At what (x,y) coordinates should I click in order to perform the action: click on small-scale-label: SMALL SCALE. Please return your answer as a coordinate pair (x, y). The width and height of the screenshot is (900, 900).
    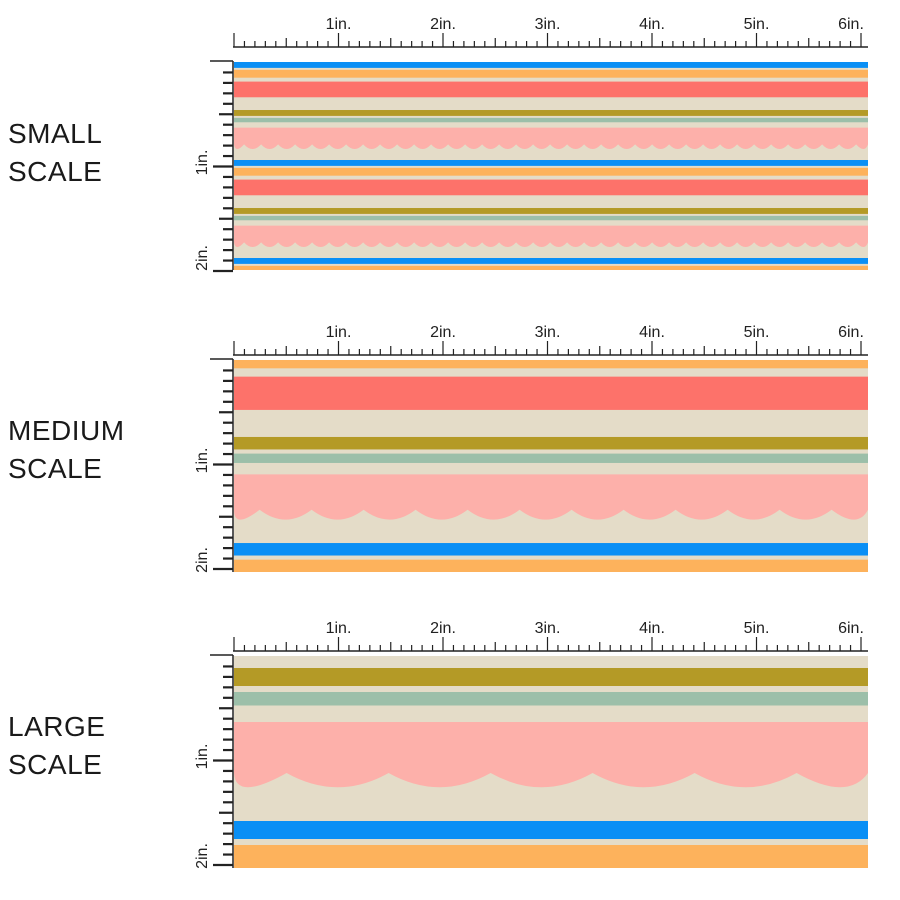
    Looking at the image, I should click on (55, 153).